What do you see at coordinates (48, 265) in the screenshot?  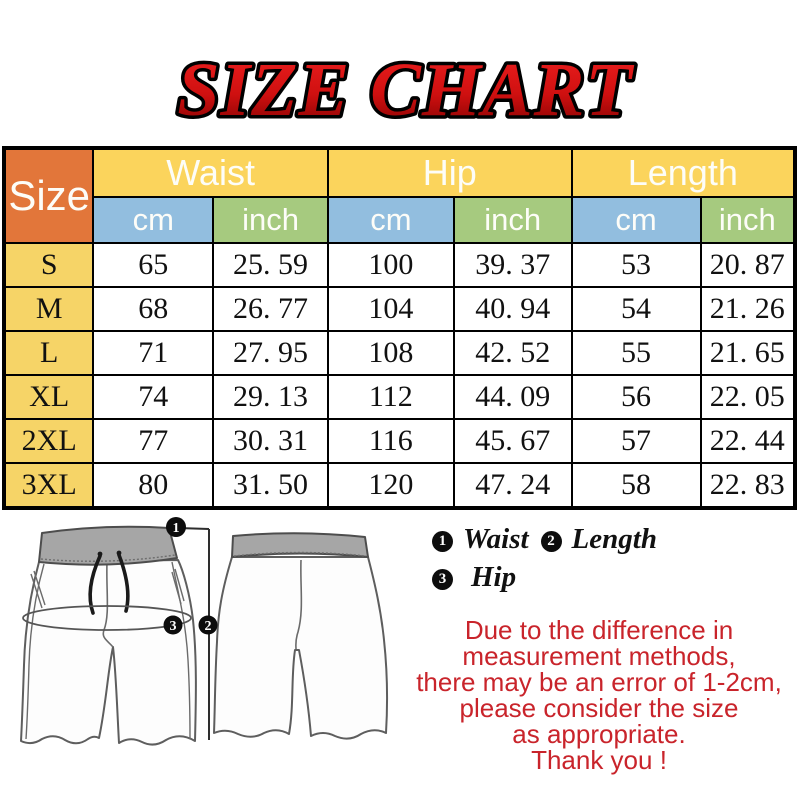 I see `size-label: S` at bounding box center [48, 265].